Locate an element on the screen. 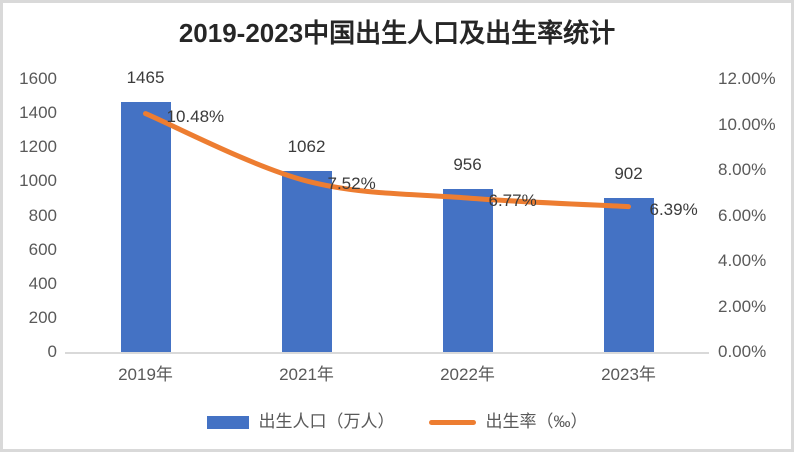 The height and width of the screenshot is (452, 794). line-data-label: 6.77% is located at coordinates (512, 200).